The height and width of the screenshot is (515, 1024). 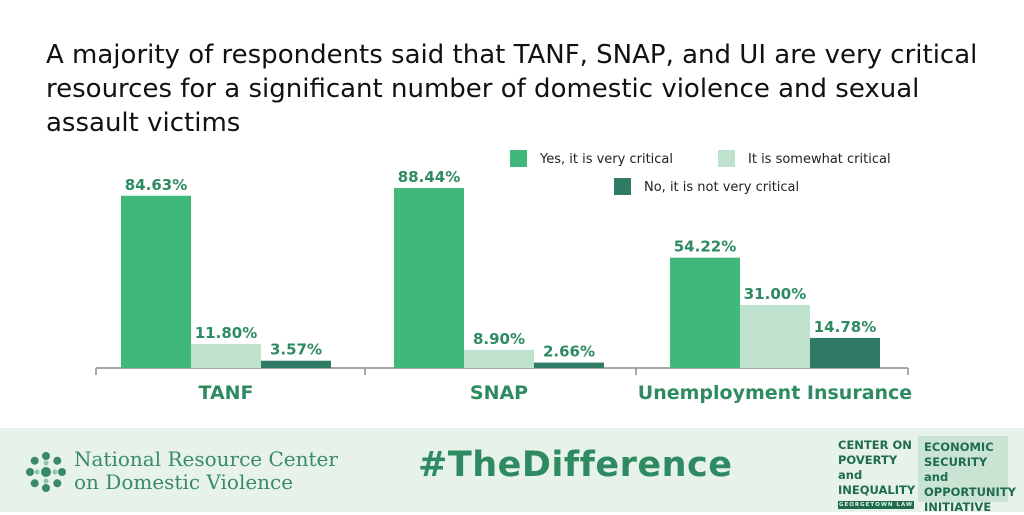 I want to click on cpi-line: INEQUALITY, so click(x=877, y=490).